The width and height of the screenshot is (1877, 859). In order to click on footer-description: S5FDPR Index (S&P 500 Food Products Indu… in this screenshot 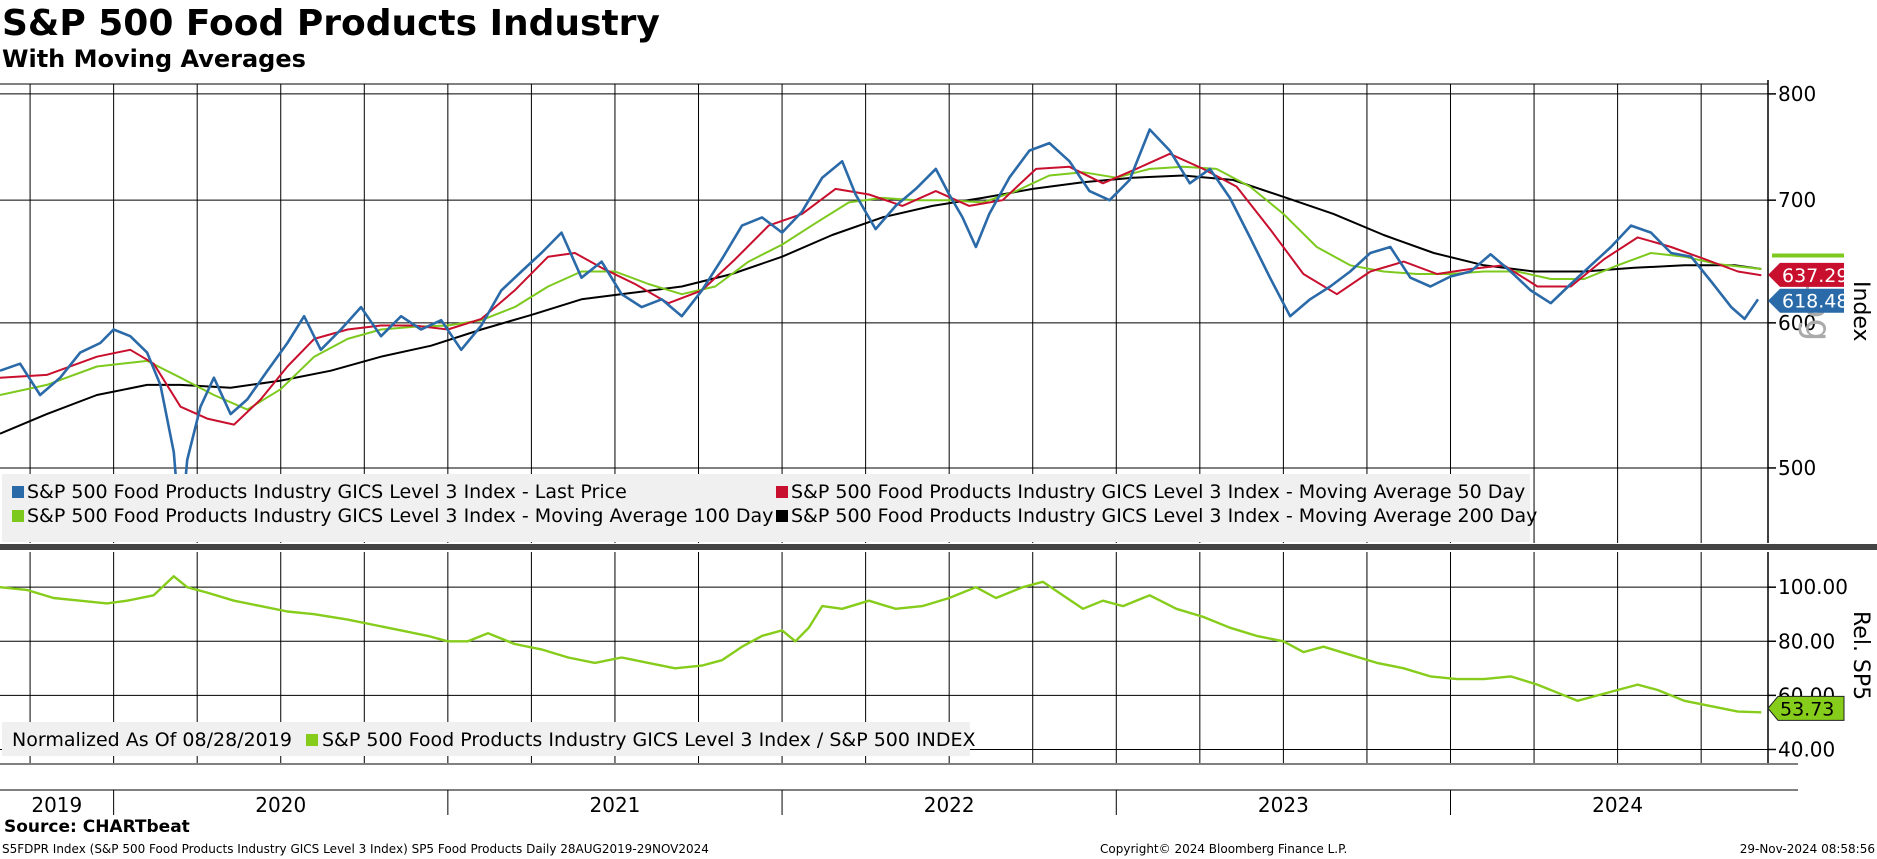, I will do `click(355, 849)`.